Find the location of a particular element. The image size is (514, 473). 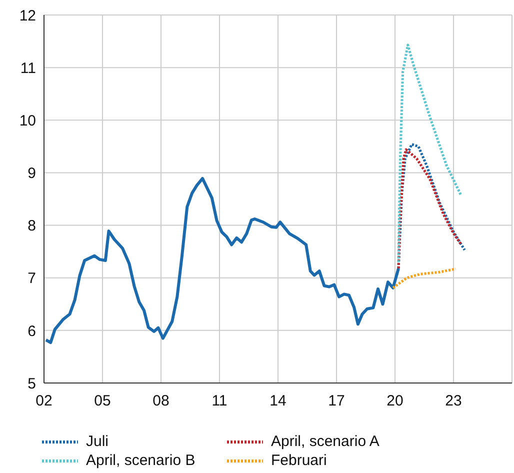

y-tick-label: 6 is located at coordinates (32, 331).